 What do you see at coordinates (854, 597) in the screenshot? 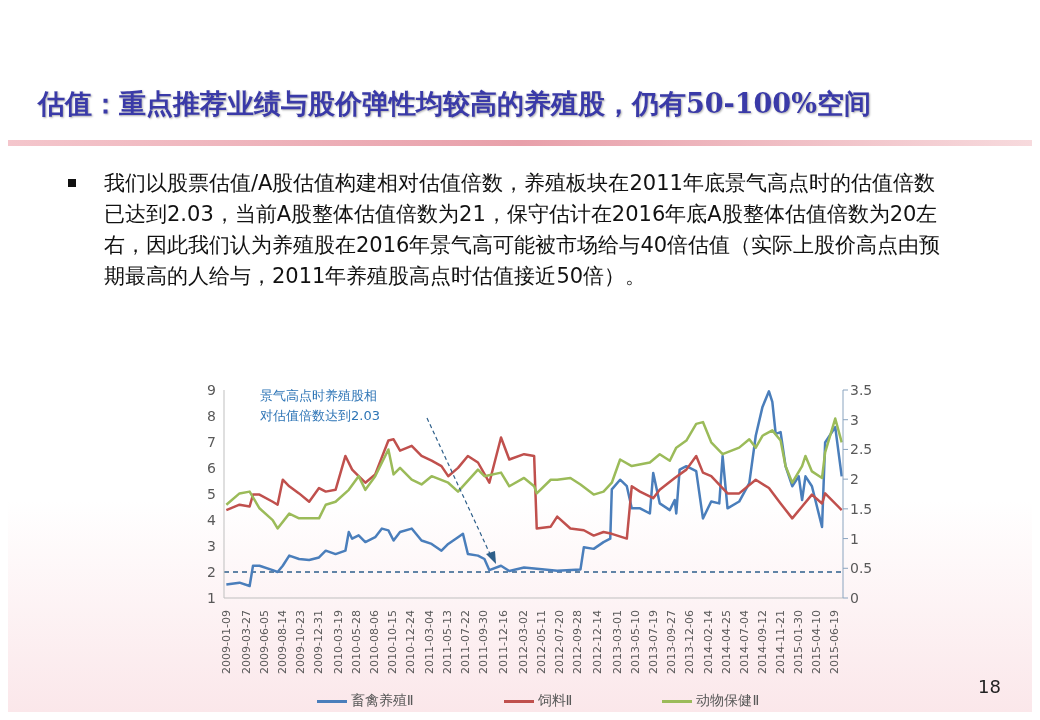
I see `y2-tick-label: 0` at bounding box center [854, 597].